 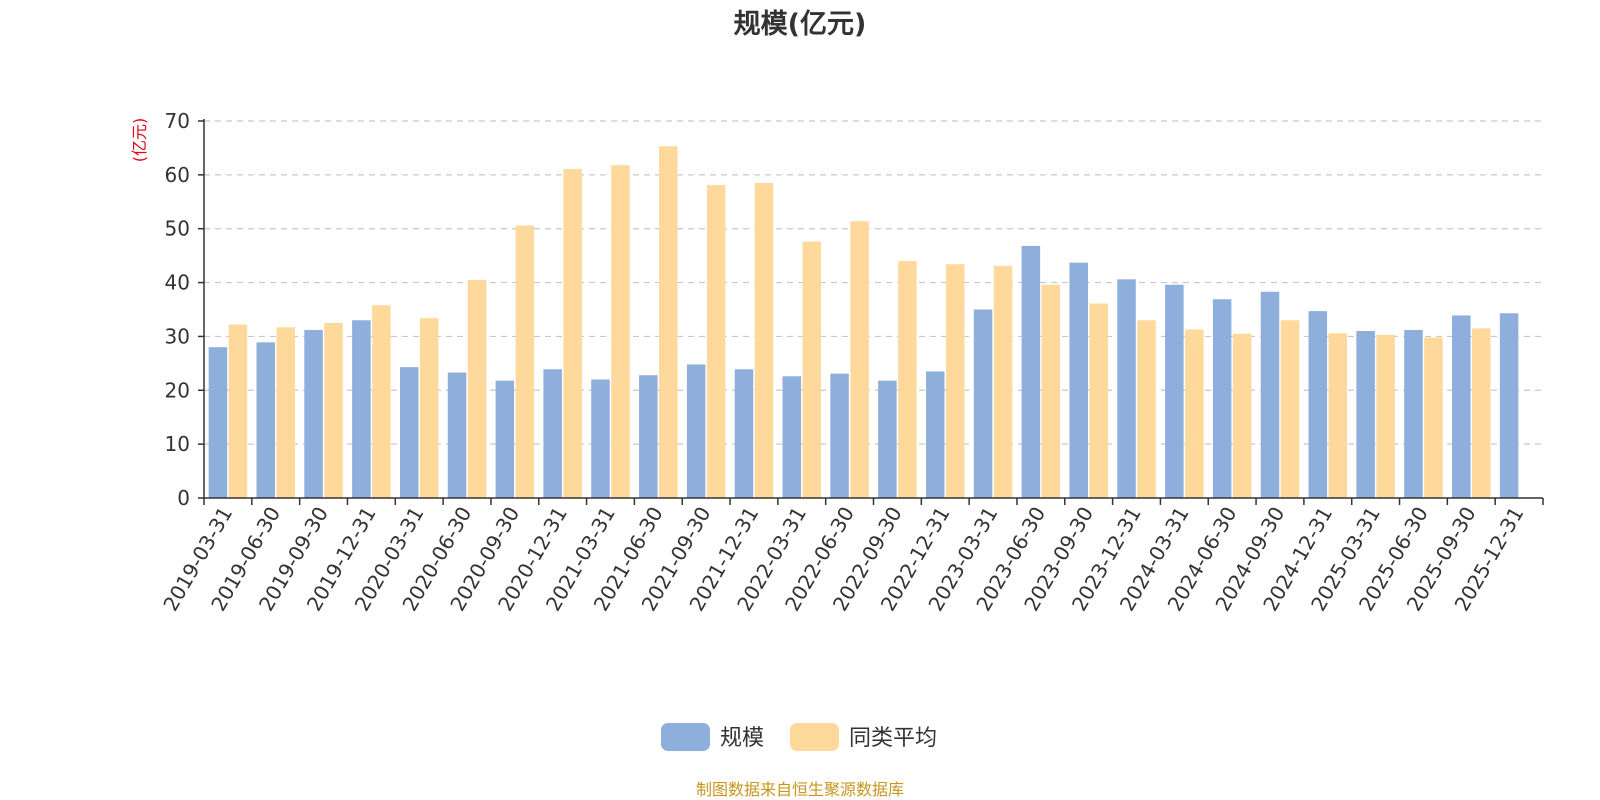 What do you see at coordinates (177, 444) in the screenshot?
I see `y-tick-label: 10` at bounding box center [177, 444].